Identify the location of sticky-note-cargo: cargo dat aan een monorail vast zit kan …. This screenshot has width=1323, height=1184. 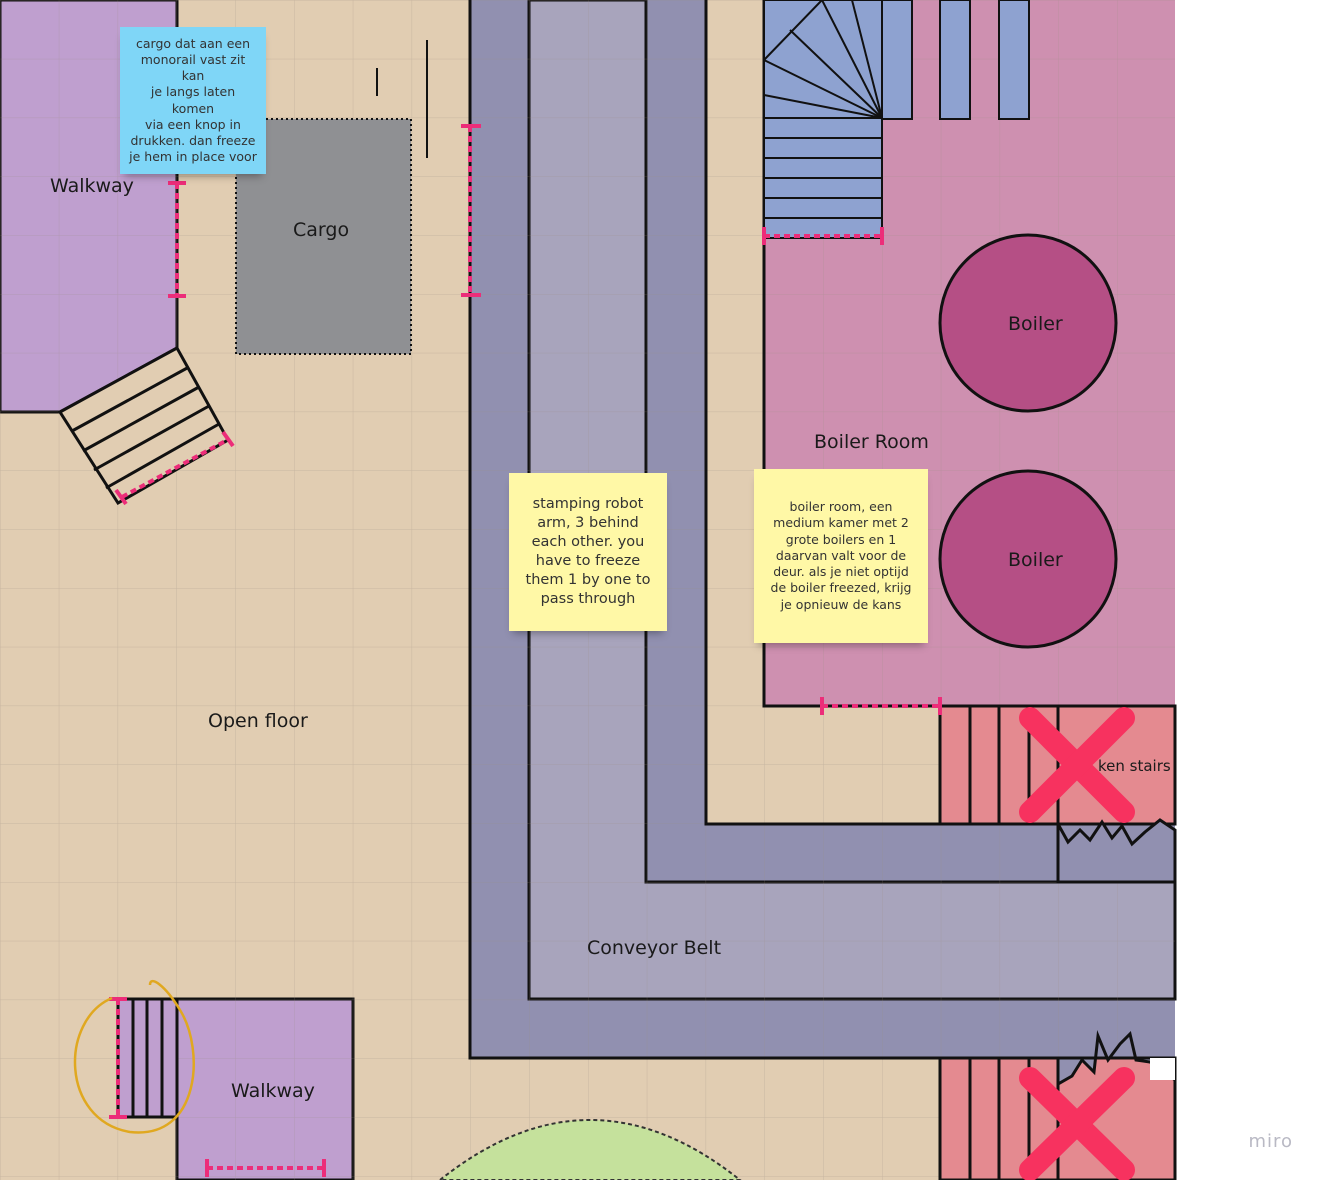
(193, 100).